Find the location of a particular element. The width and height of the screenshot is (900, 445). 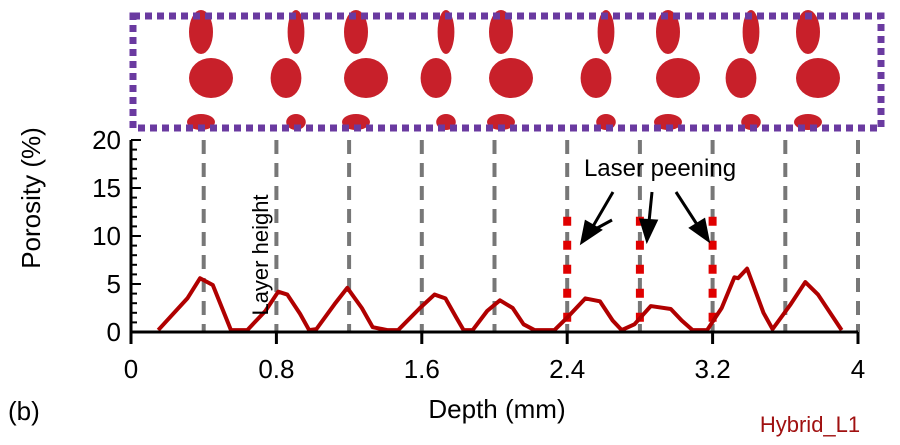

sample-label: Hybrid_L1 is located at coordinates (810, 424).